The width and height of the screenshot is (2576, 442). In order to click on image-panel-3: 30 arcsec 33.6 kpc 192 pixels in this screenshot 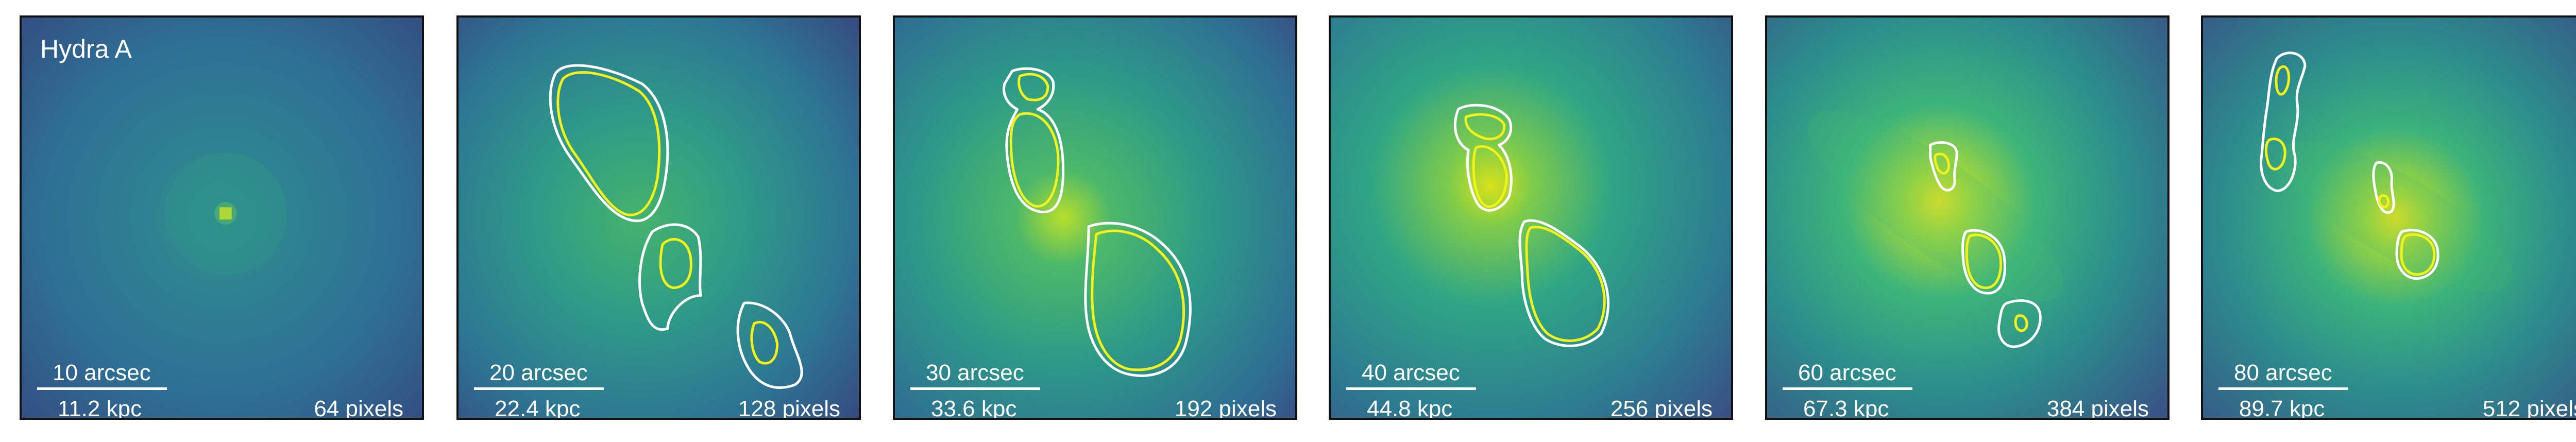, I will do `click(1095, 217)`.